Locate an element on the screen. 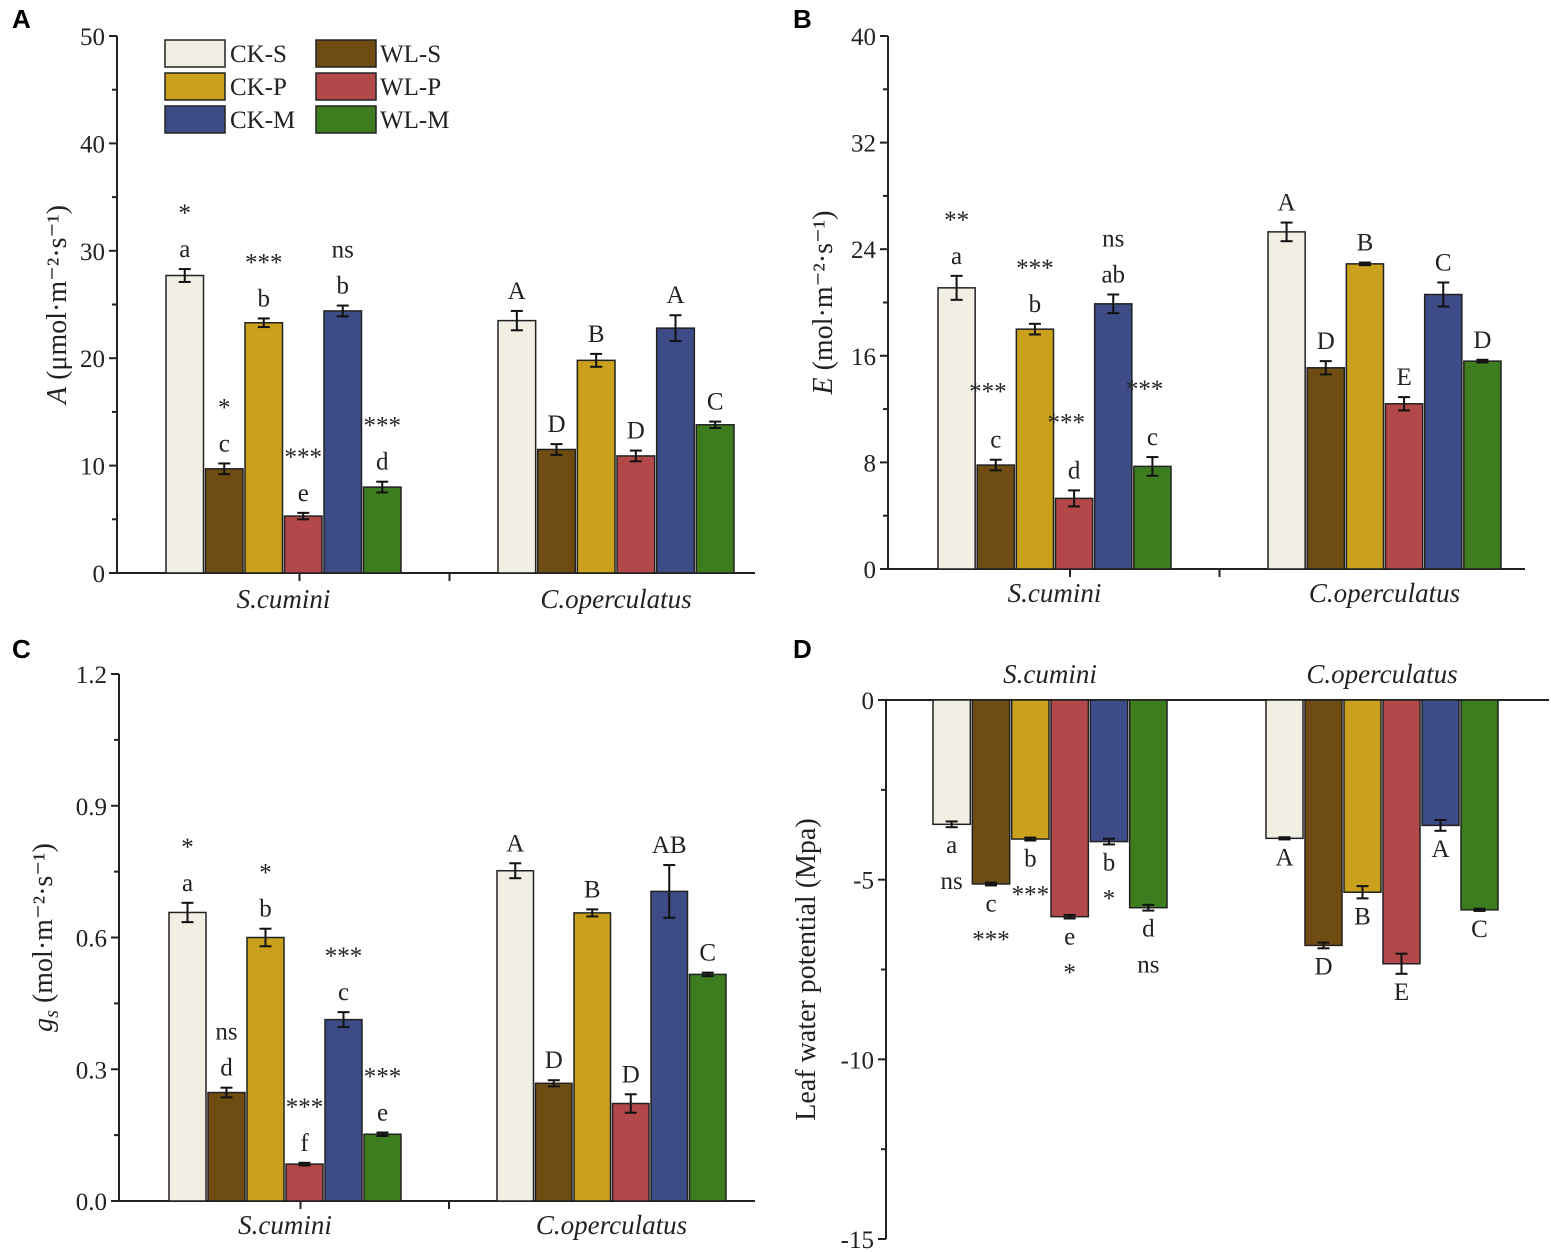 Image resolution: width=1551 pixels, height=1252 pixels. y-tick-label: 0 is located at coordinates (868, 701).